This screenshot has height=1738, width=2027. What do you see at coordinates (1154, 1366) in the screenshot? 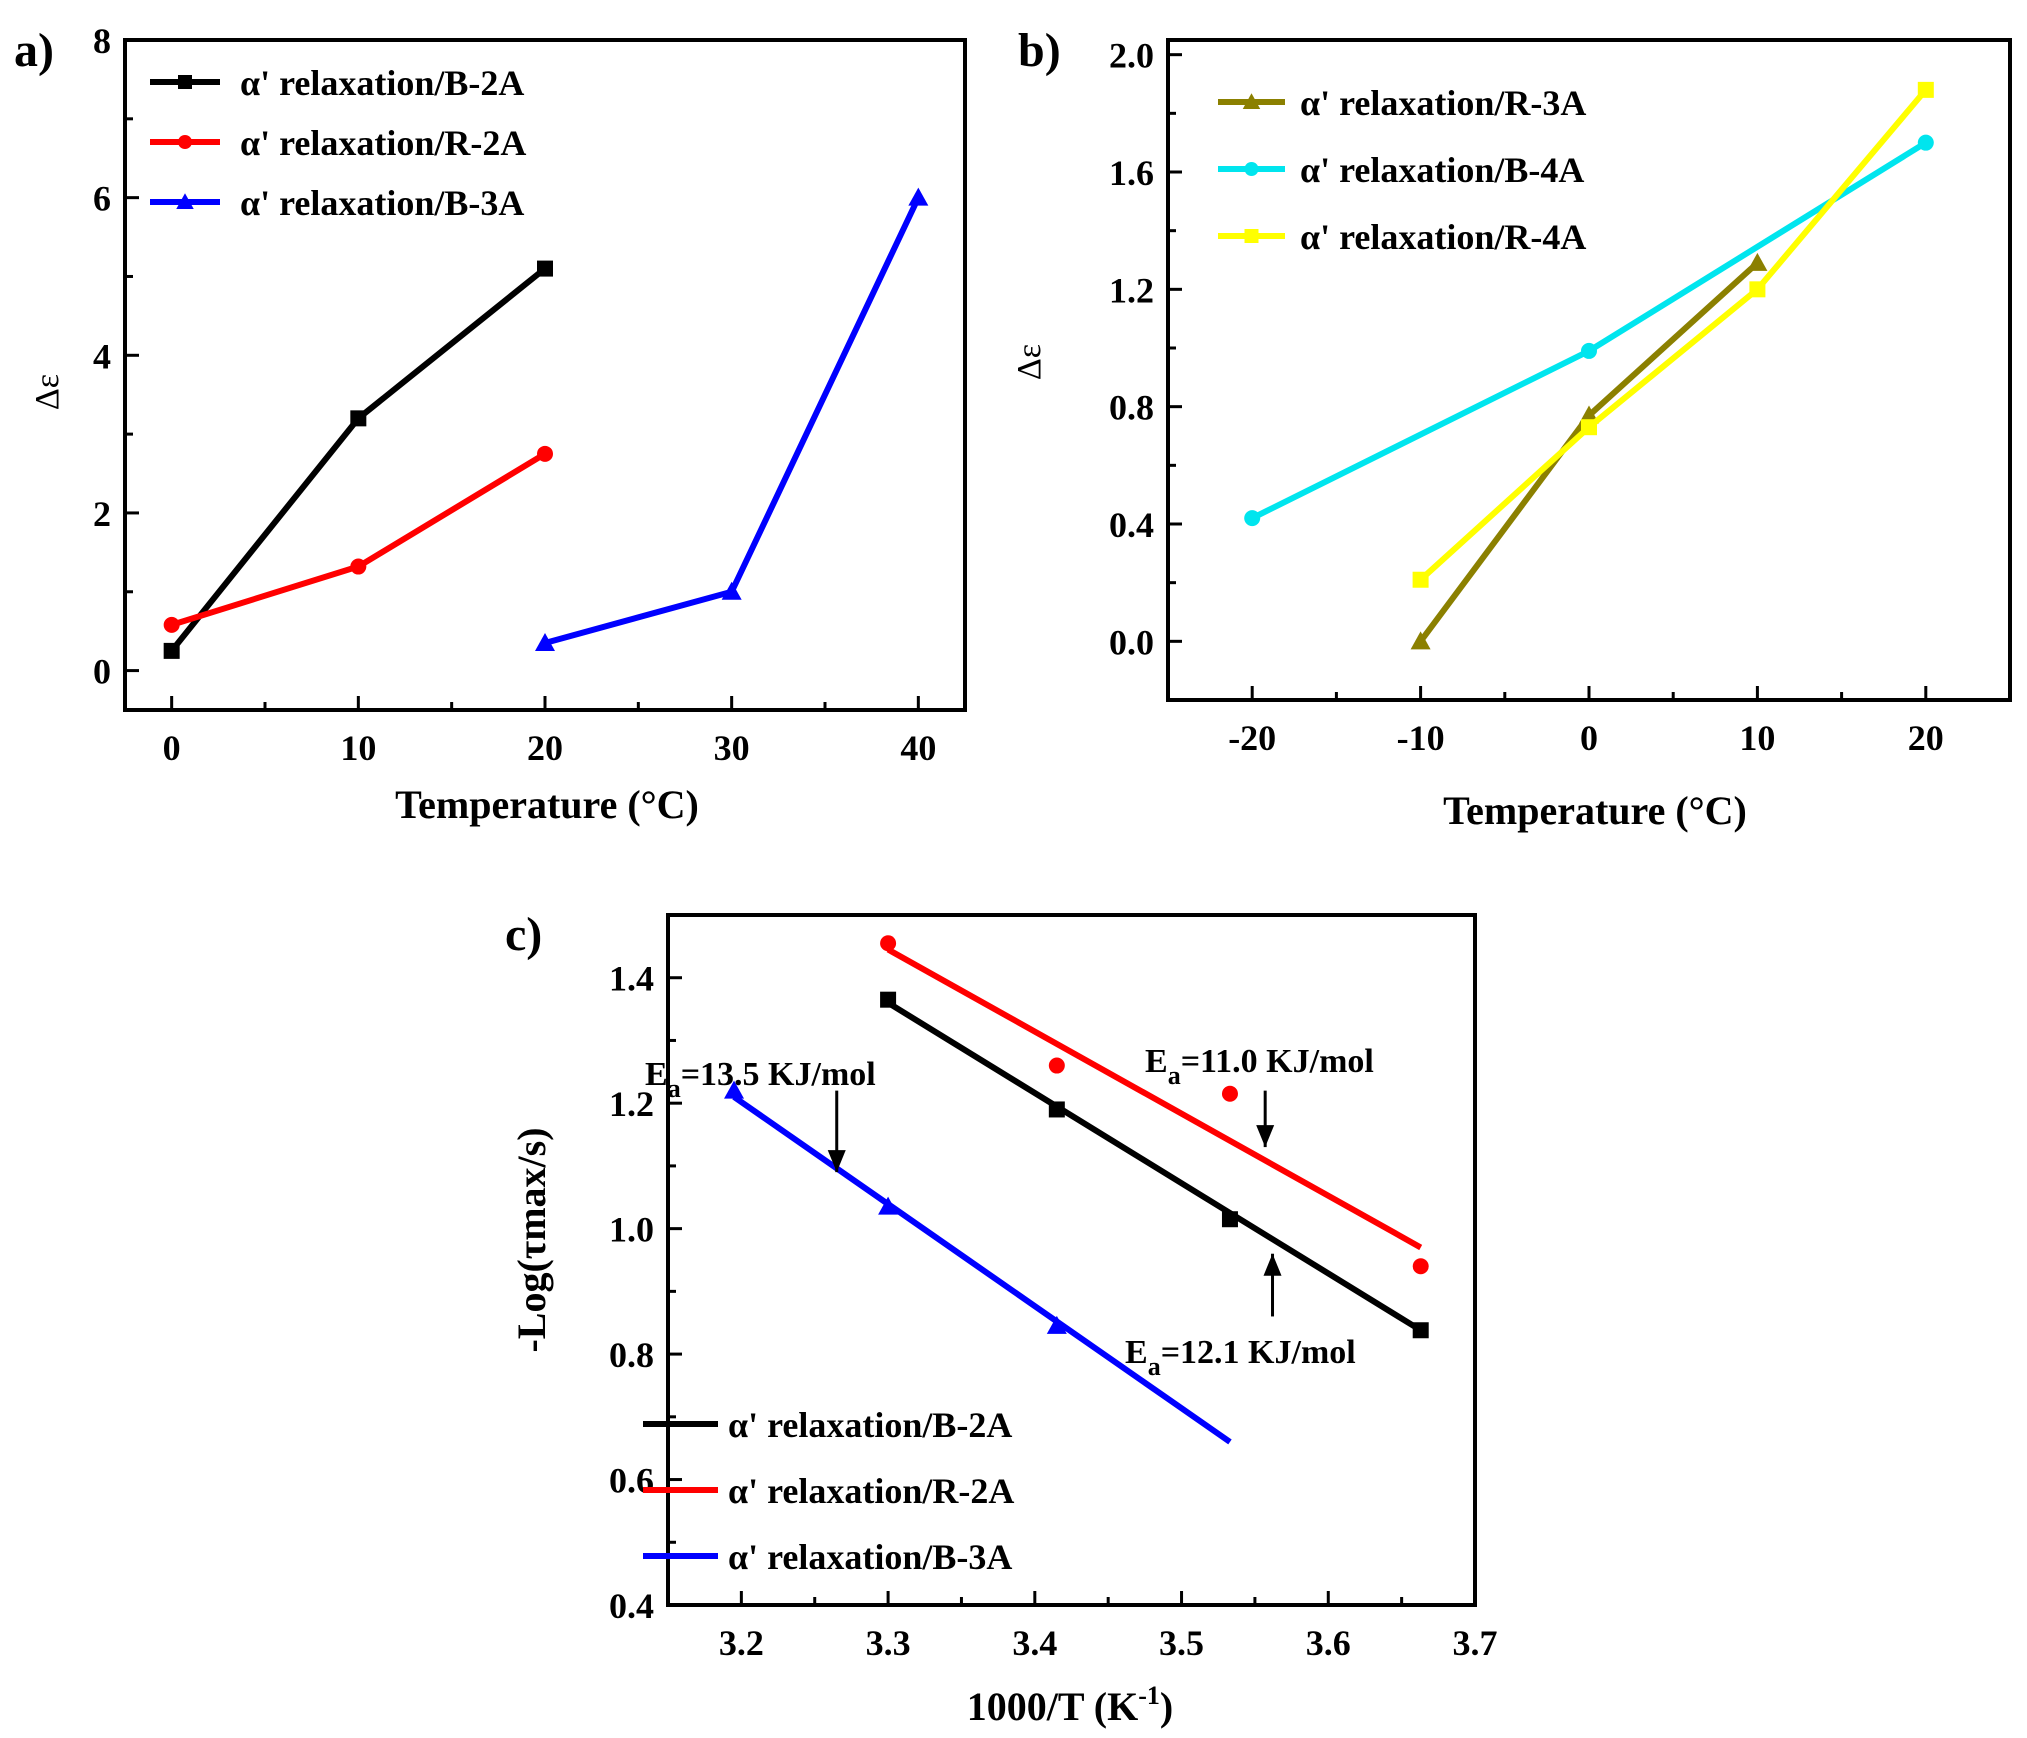
I see `annotation-ea-b2a-sub: a` at bounding box center [1154, 1366].